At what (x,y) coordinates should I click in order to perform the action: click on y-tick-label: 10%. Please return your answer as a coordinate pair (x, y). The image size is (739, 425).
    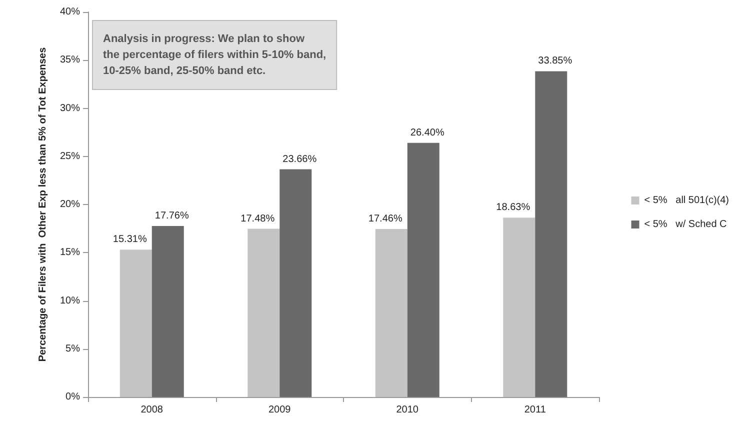
    Looking at the image, I should click on (70, 300).